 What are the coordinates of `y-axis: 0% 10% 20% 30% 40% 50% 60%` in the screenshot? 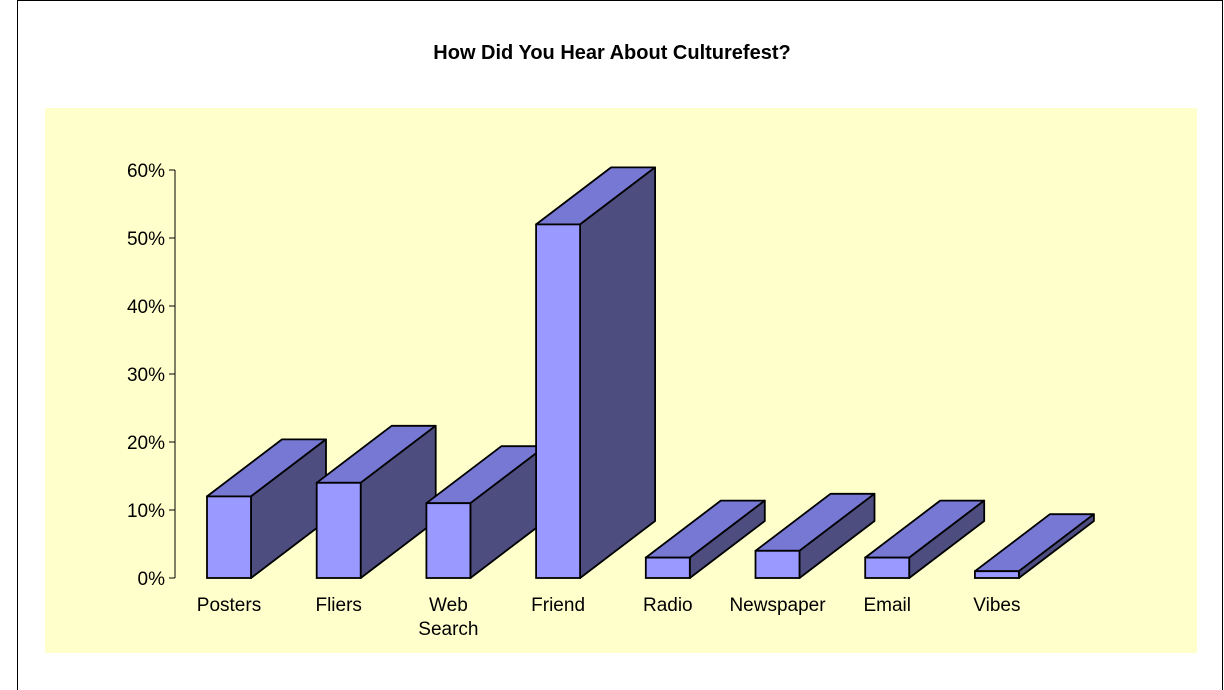 It's located at (151, 375).